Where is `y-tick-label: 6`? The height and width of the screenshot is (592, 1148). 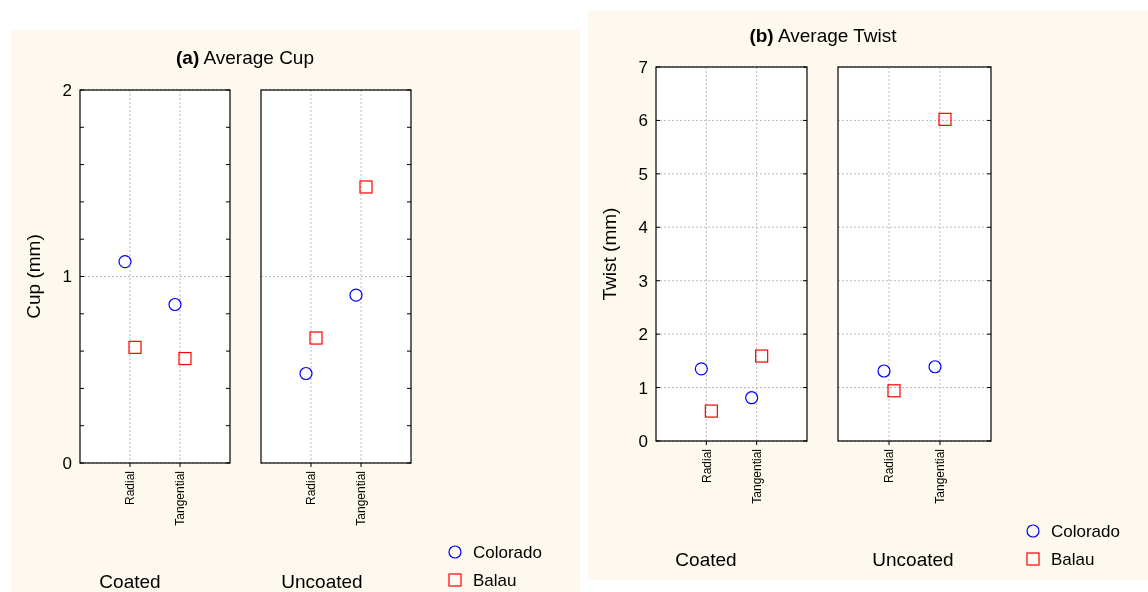 y-tick-label: 6 is located at coordinates (643, 121).